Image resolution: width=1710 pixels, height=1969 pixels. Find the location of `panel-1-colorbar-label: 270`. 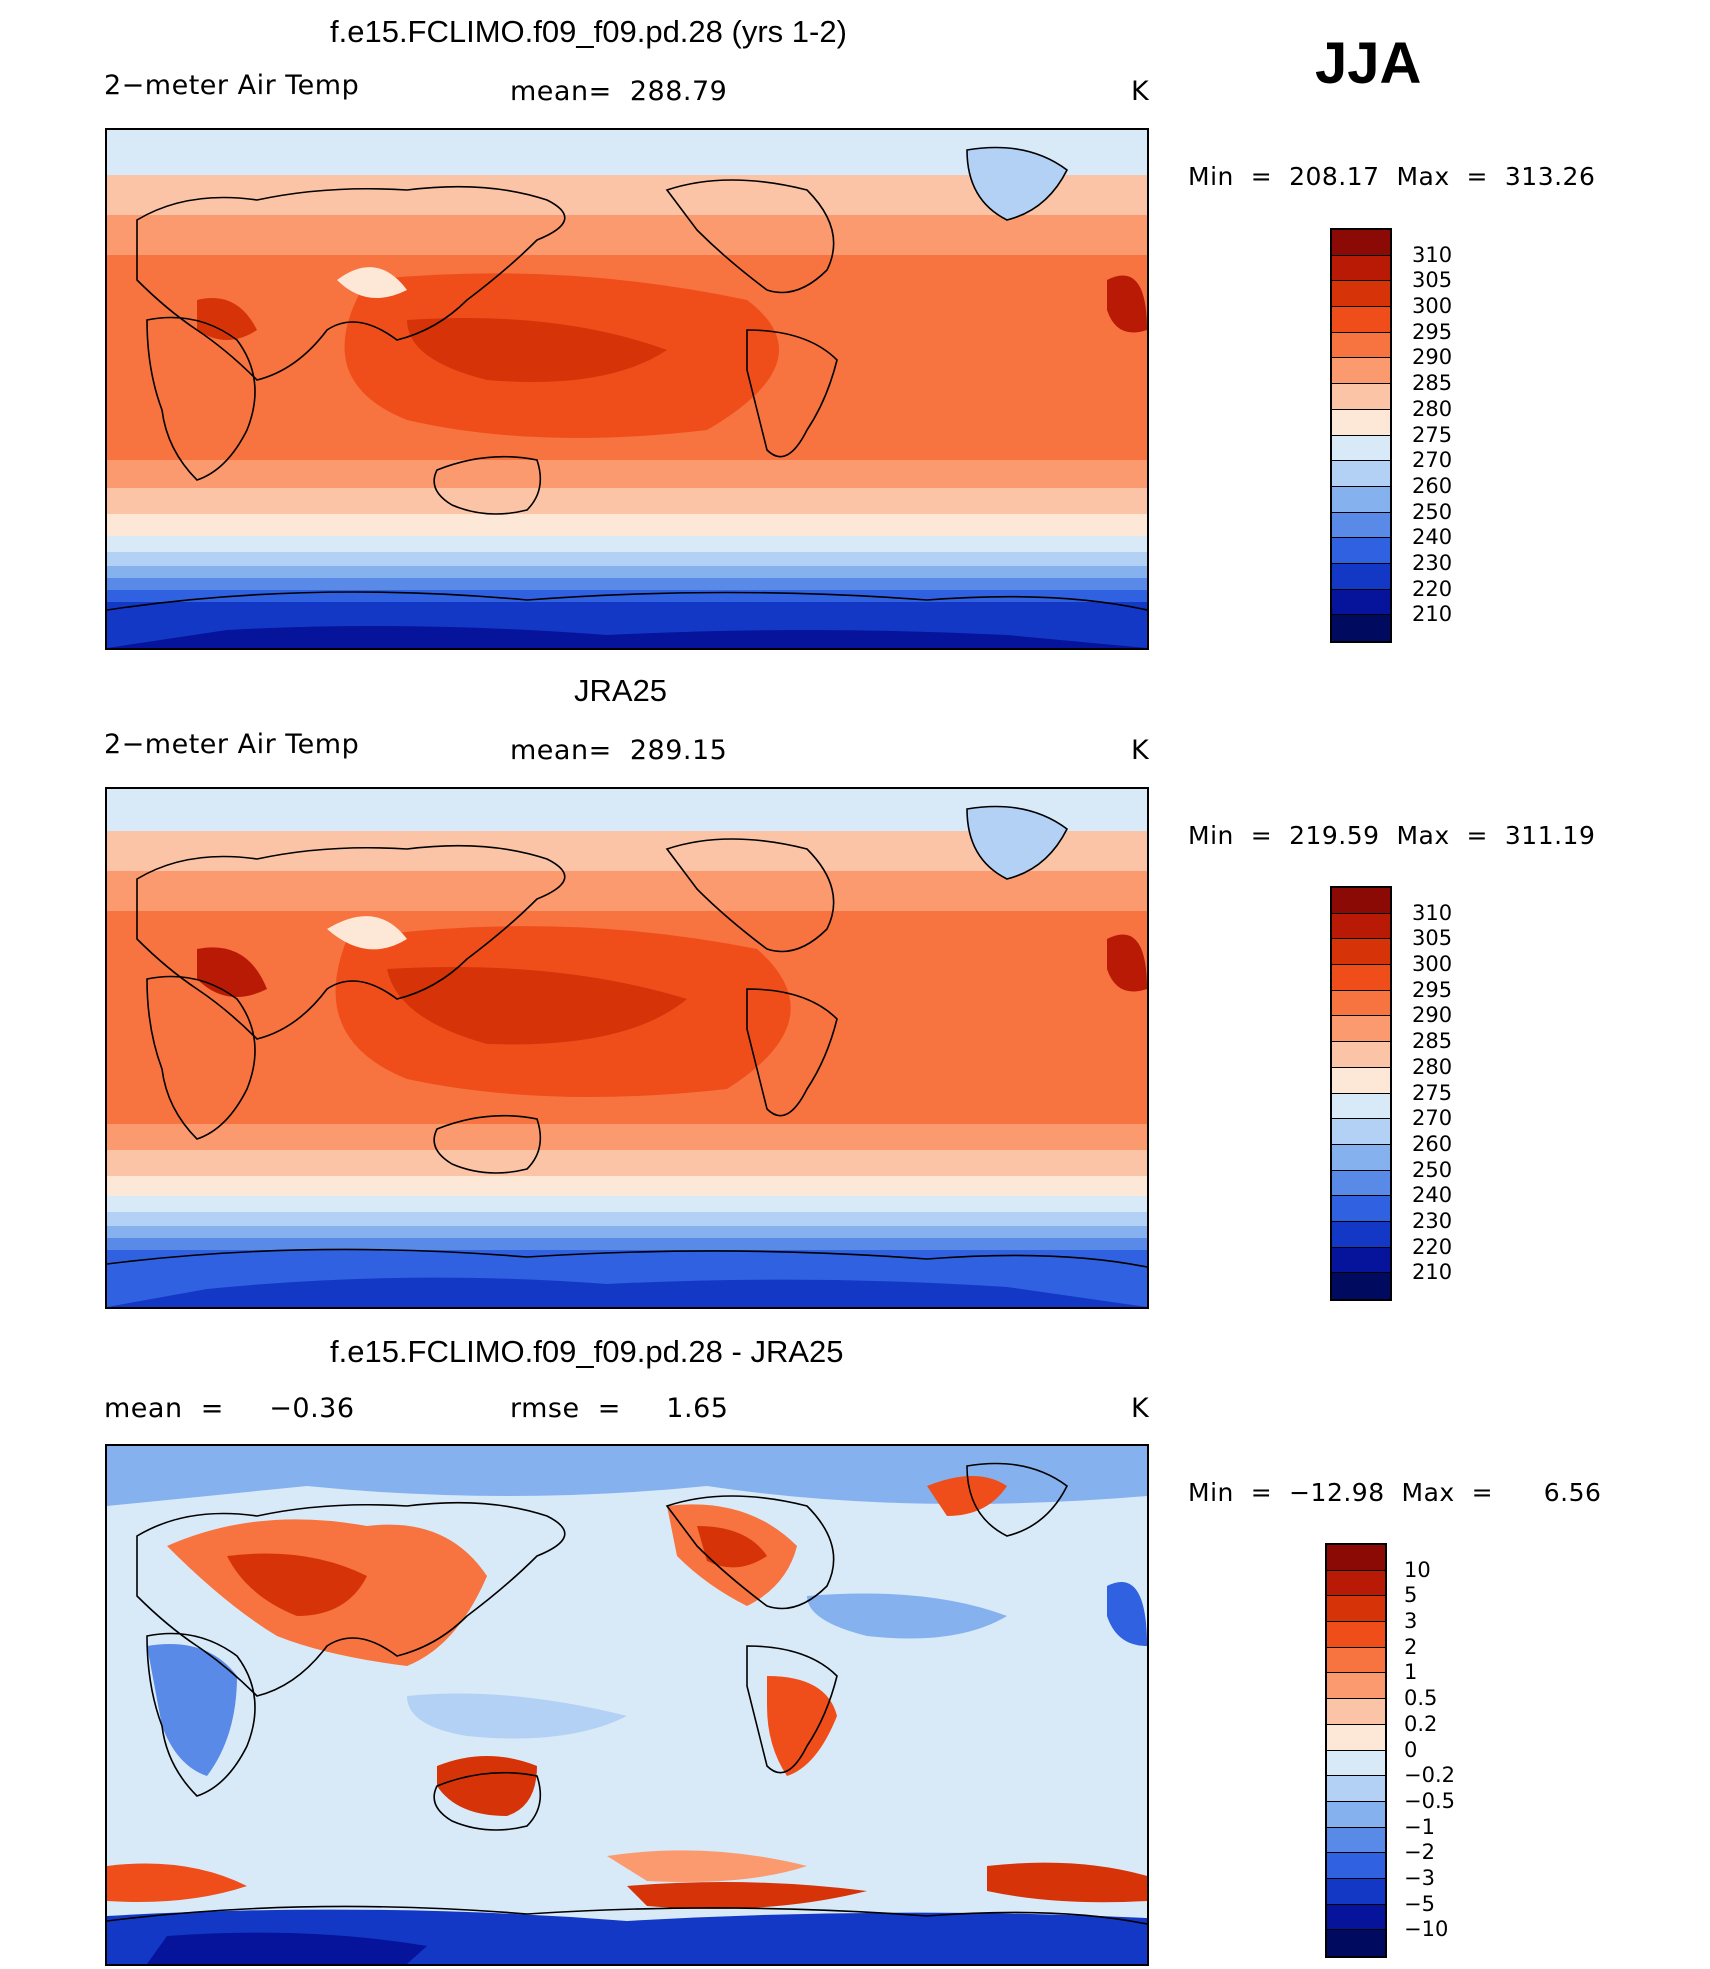

panel-1-colorbar-label: 270 is located at coordinates (1432, 460).